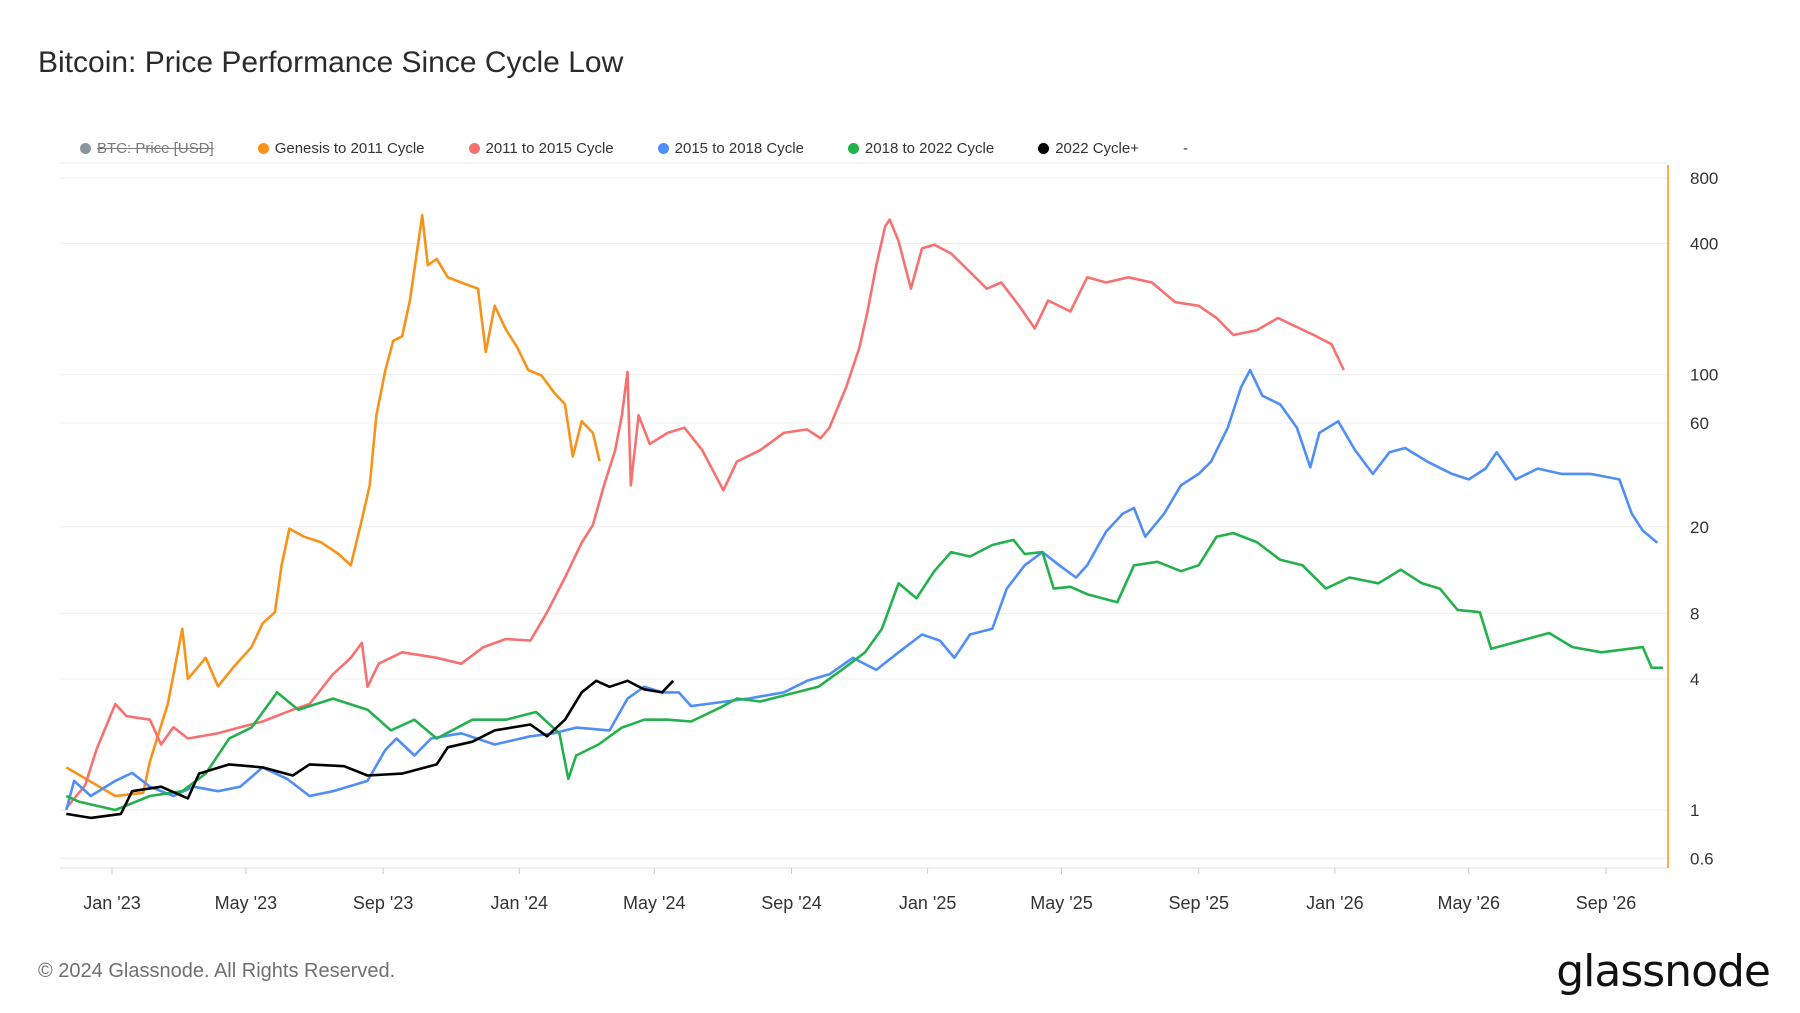  Describe the element at coordinates (111, 903) in the screenshot. I see `x-tick-label: Jan '23` at that location.